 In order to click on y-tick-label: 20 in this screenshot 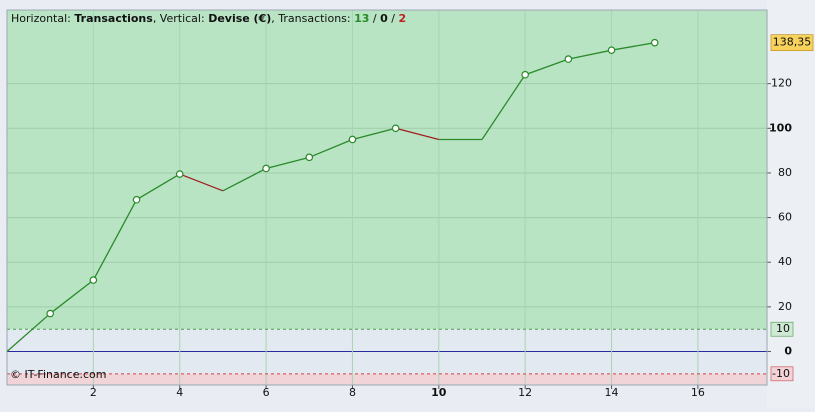, I will do `click(785, 306)`.